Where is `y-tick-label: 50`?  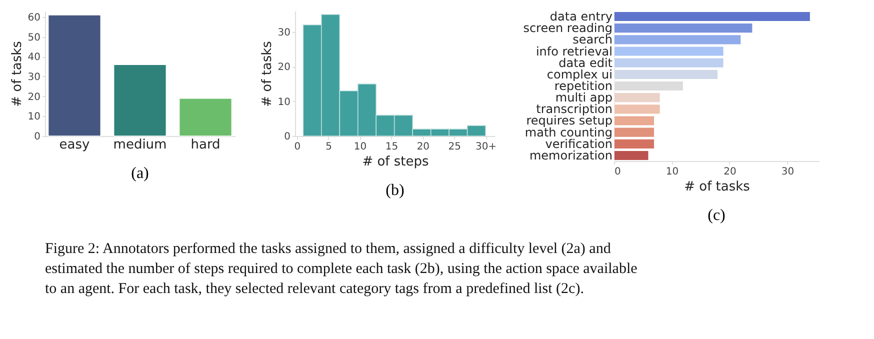
y-tick-label: 50 is located at coordinates (34, 38).